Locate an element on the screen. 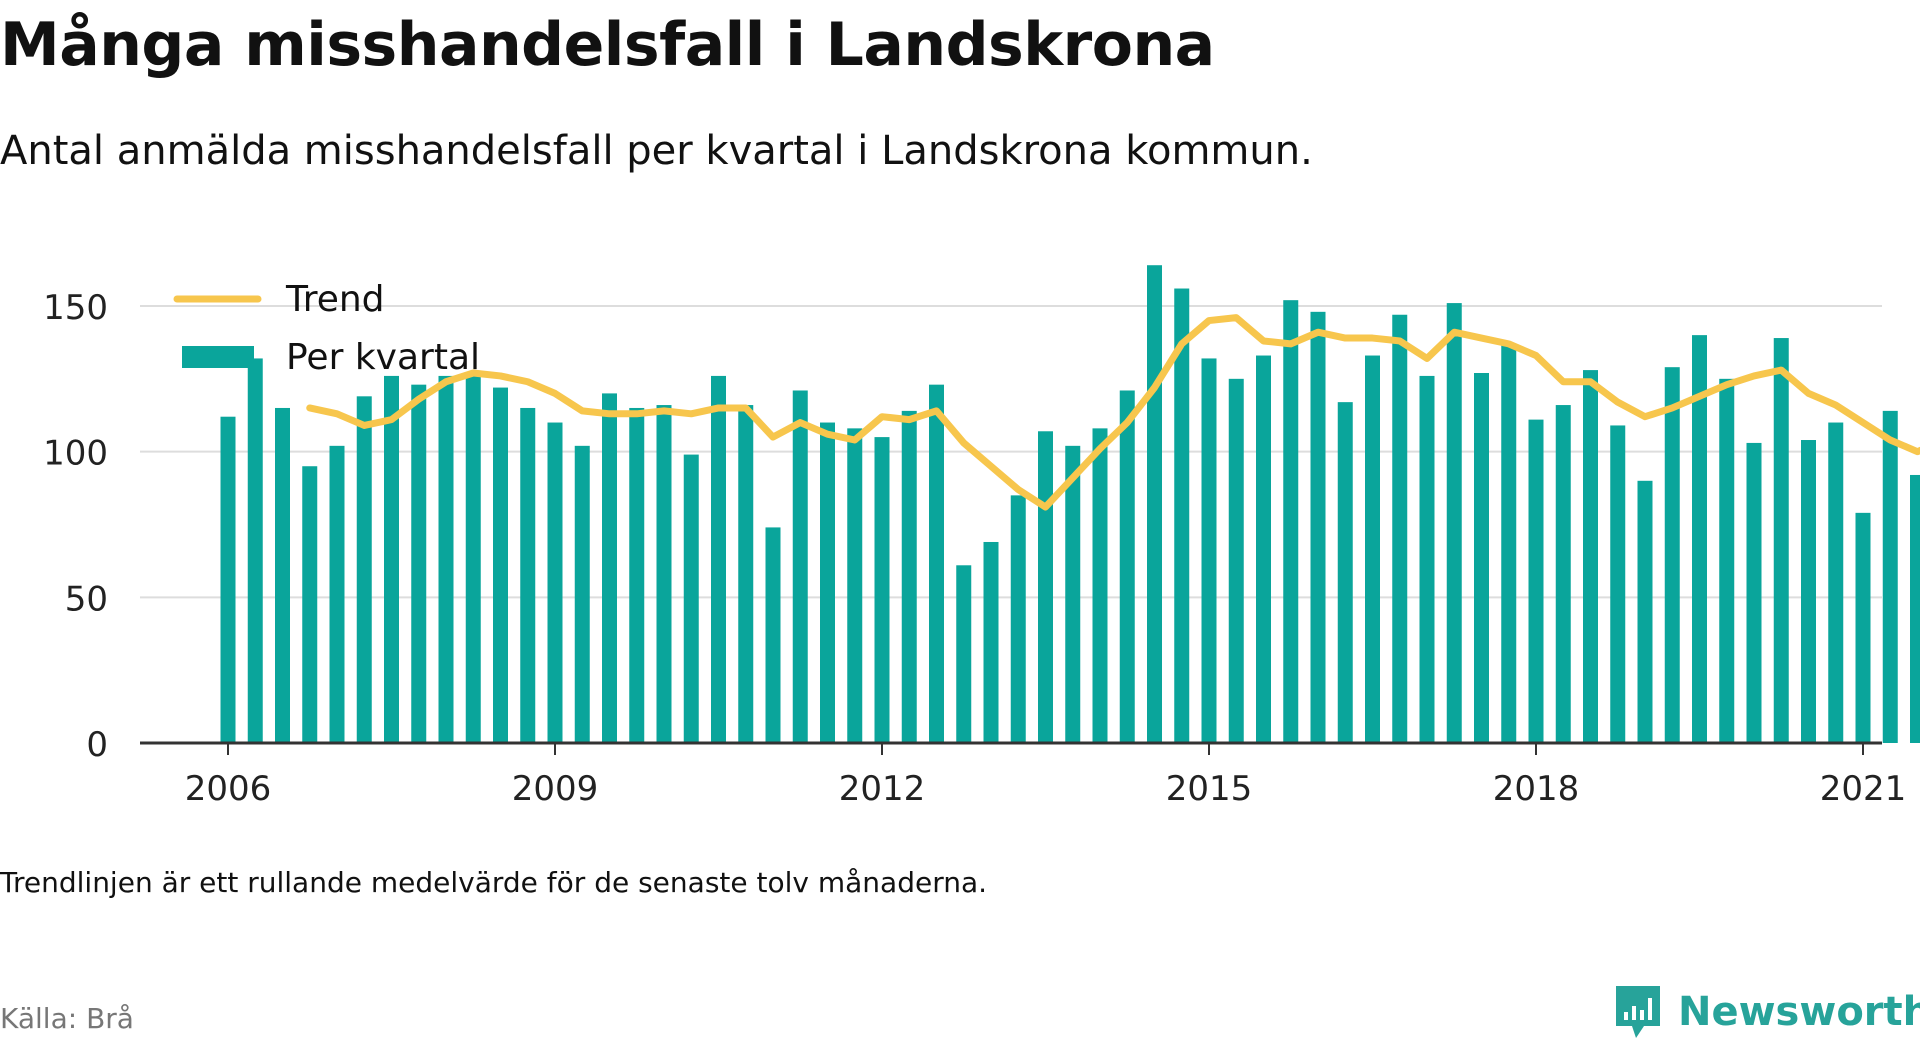  legend-bar-label: Per kvartal is located at coordinates (383, 357).